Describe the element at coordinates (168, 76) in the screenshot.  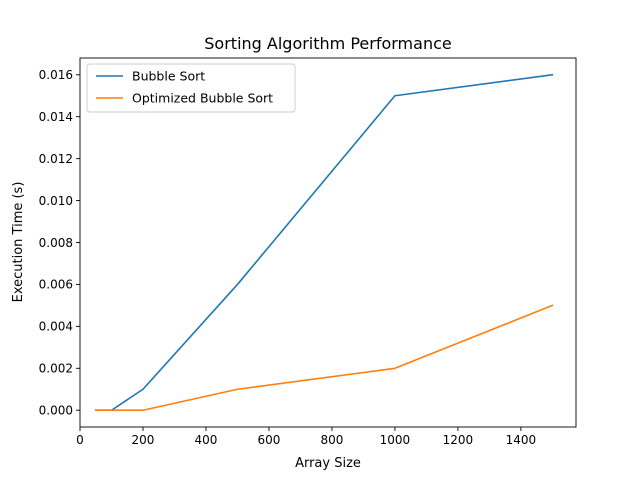
I see `legend-label: Bubble Sort` at that location.